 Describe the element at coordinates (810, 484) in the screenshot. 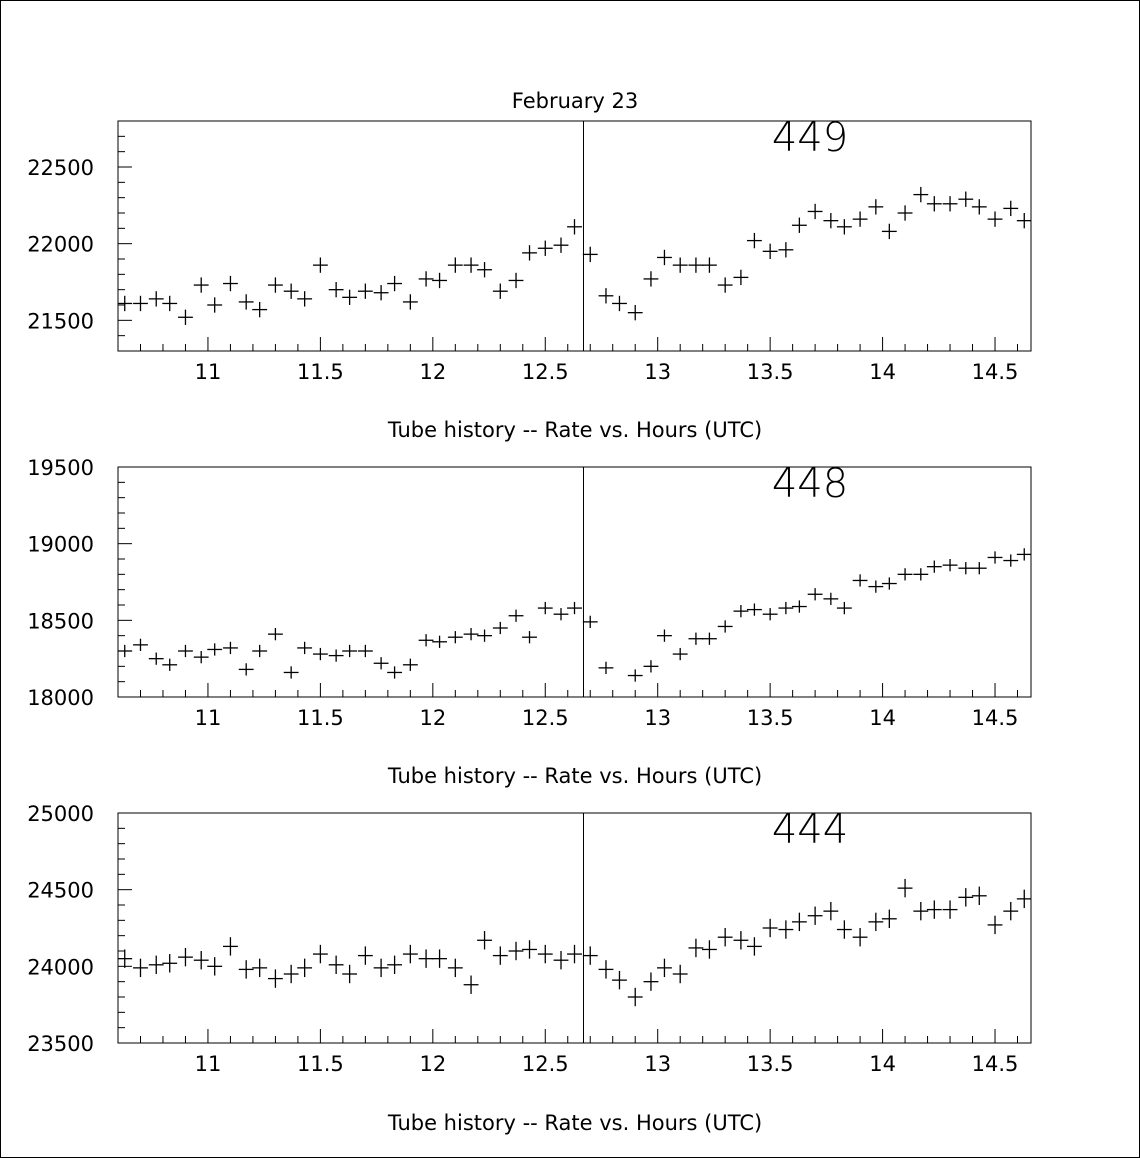

I see `tube-id-label: 448` at that location.